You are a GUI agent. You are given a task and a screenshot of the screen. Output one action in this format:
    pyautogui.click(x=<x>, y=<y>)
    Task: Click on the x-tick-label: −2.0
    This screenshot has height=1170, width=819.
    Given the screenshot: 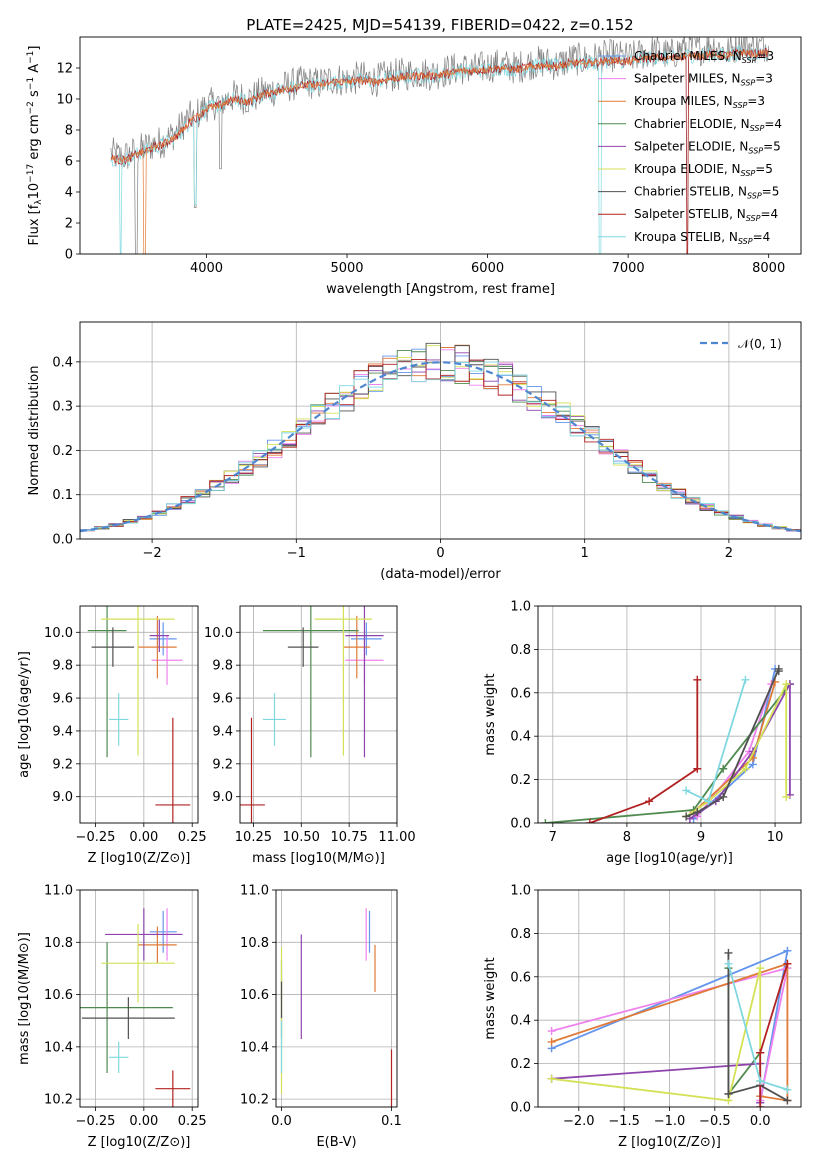 What is the action you would take?
    pyautogui.click(x=579, y=1121)
    